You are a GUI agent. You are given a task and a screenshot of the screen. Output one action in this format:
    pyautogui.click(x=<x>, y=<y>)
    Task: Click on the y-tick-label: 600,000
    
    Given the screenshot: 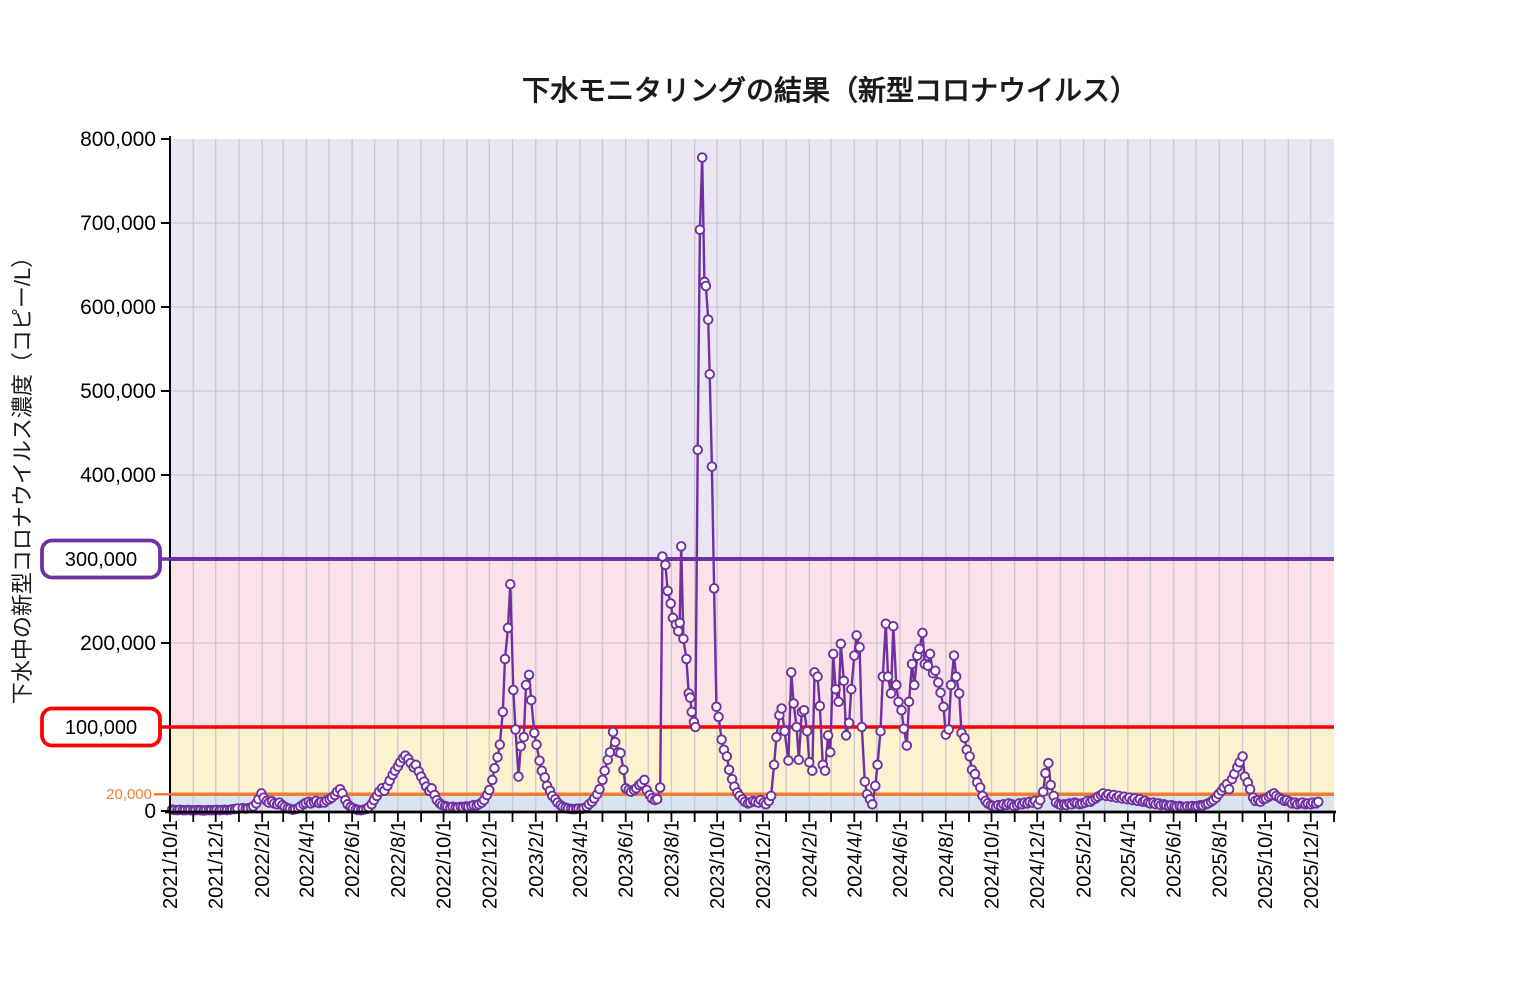 What is the action you would take?
    pyautogui.click(x=118, y=307)
    